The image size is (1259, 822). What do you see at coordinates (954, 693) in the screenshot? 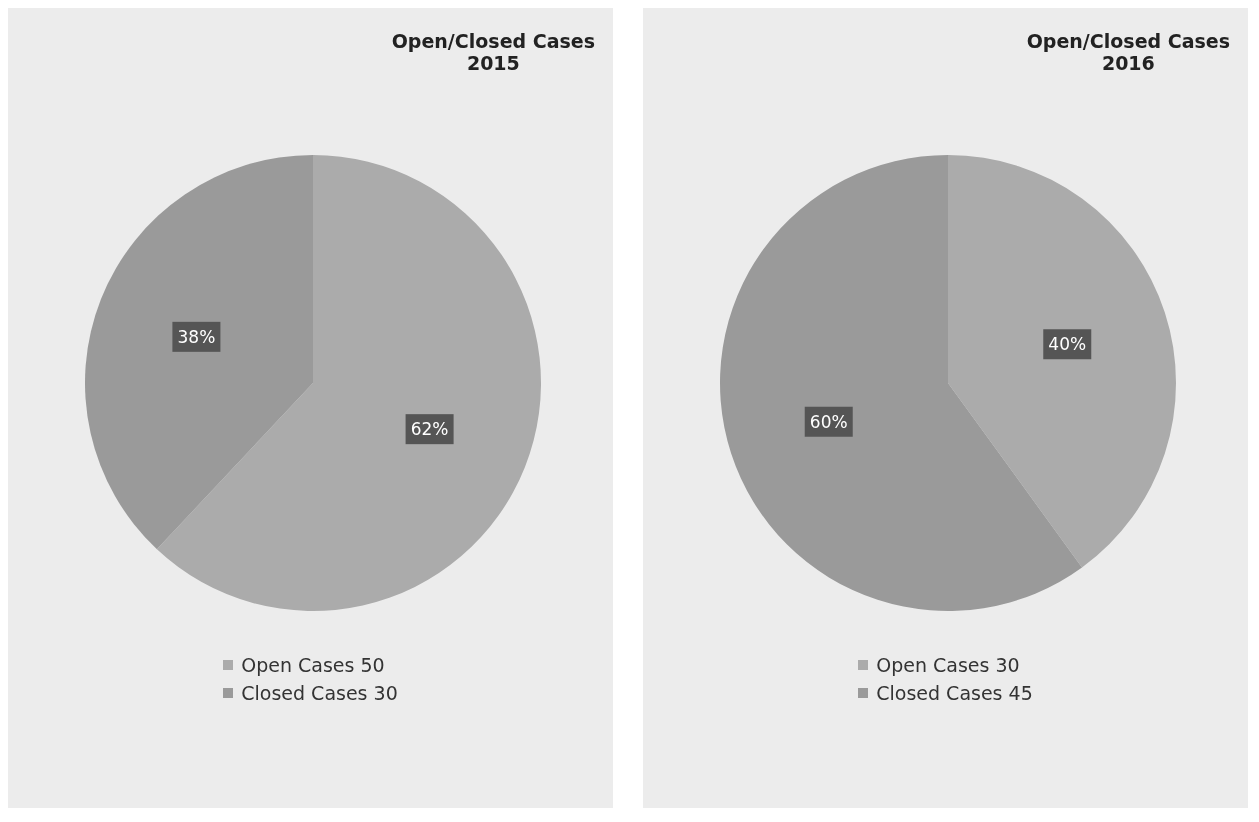
I see `legend-label: Closed Cases 45` at bounding box center [954, 693].